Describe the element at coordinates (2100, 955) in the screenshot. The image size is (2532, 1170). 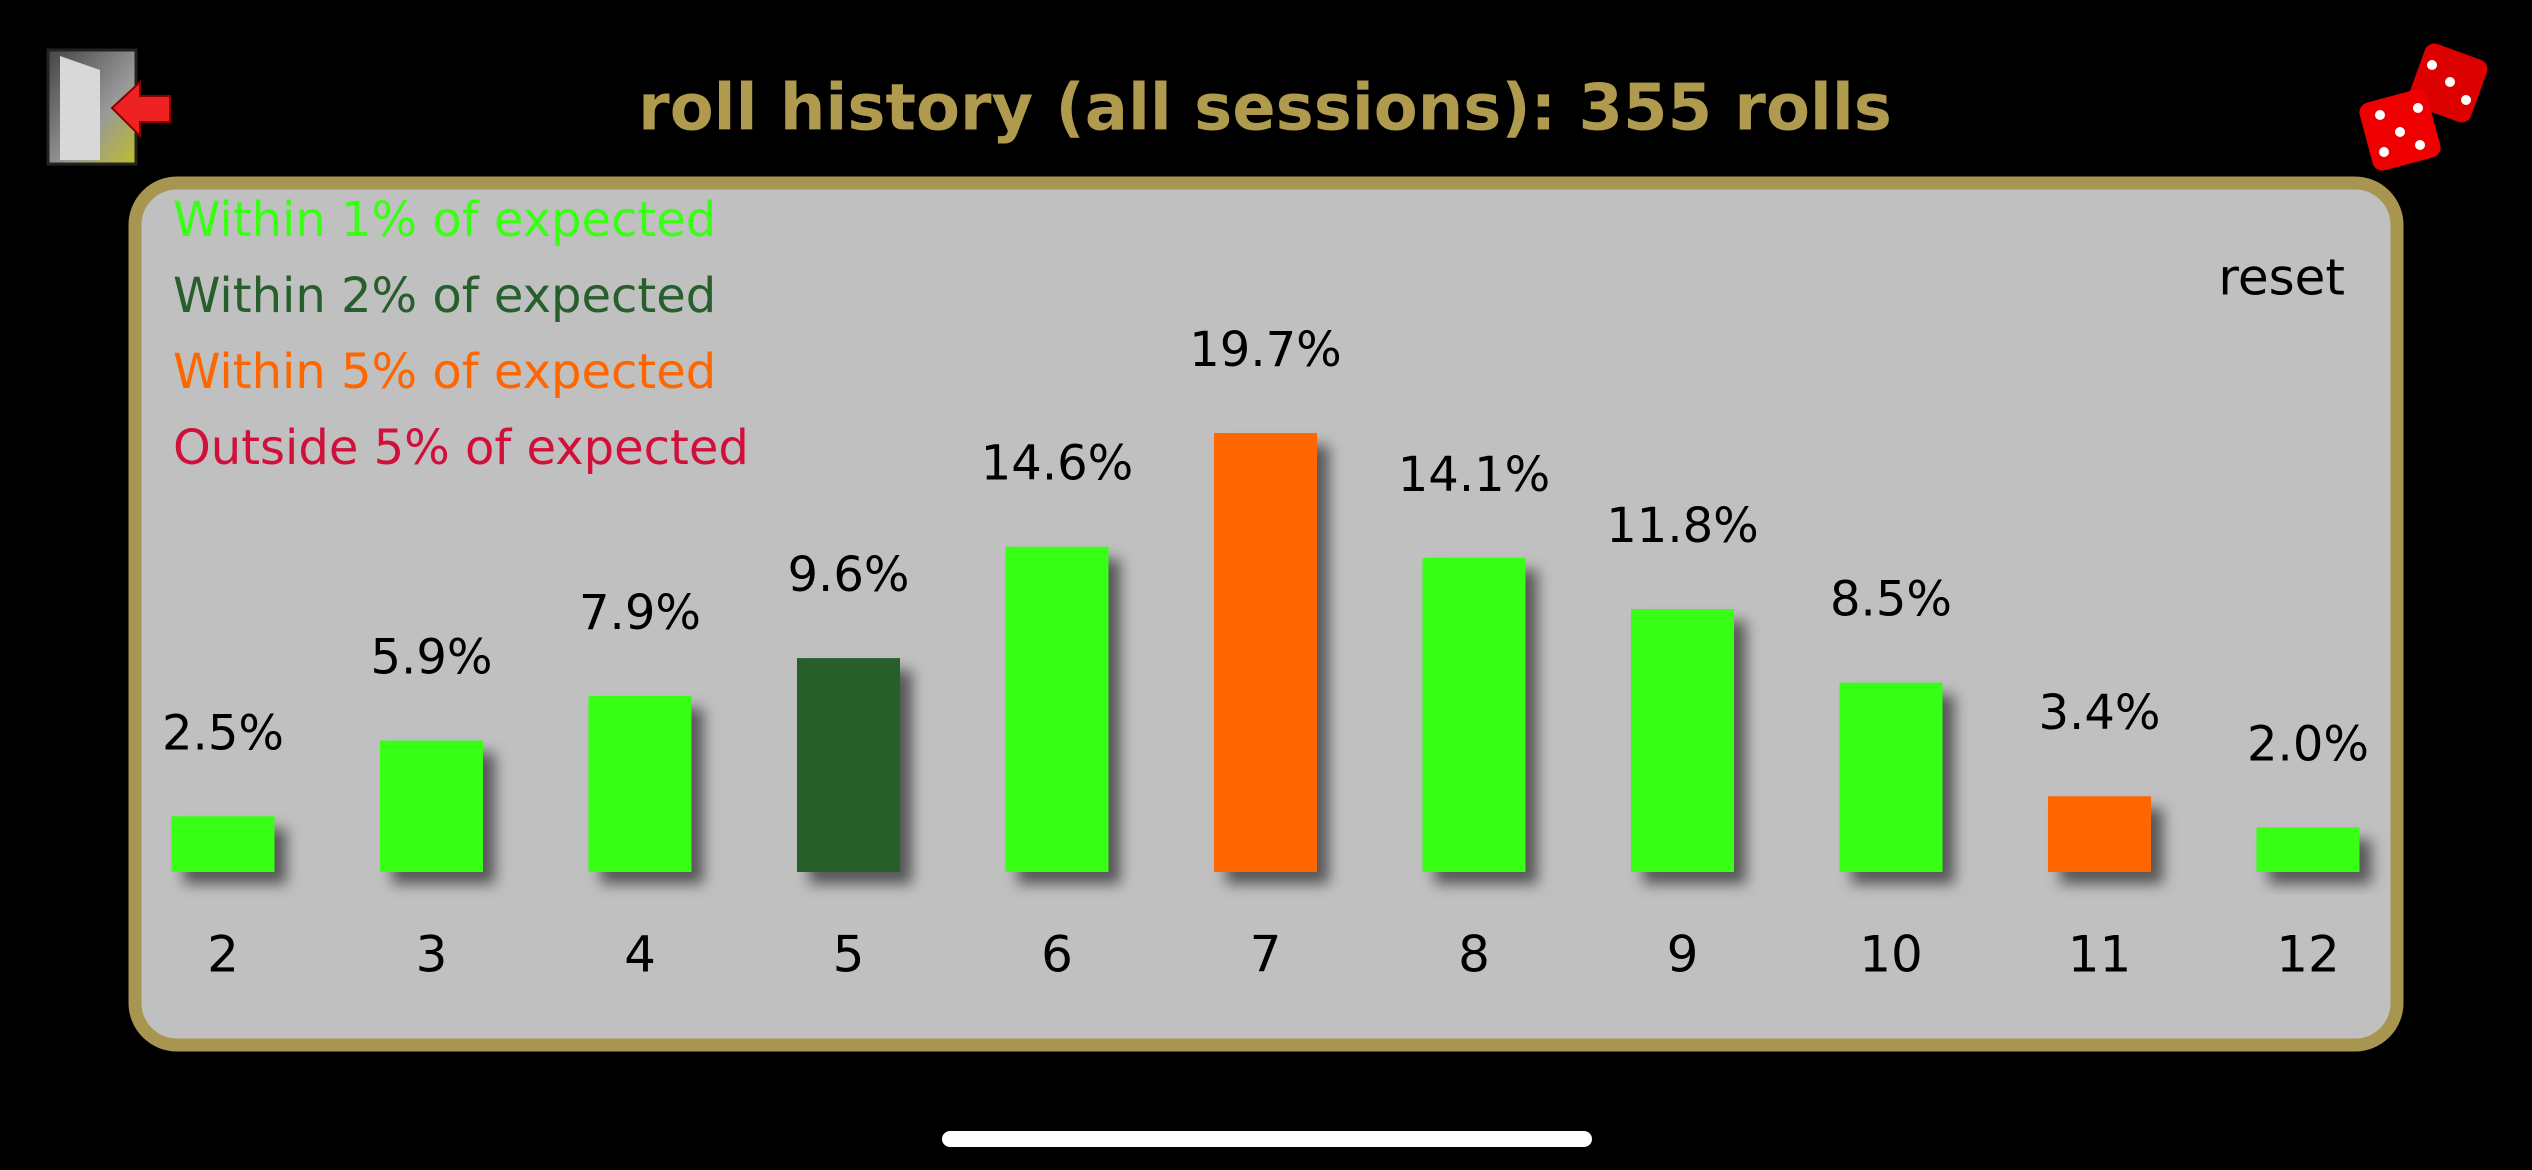
I see `x-tick-label: 11` at that location.